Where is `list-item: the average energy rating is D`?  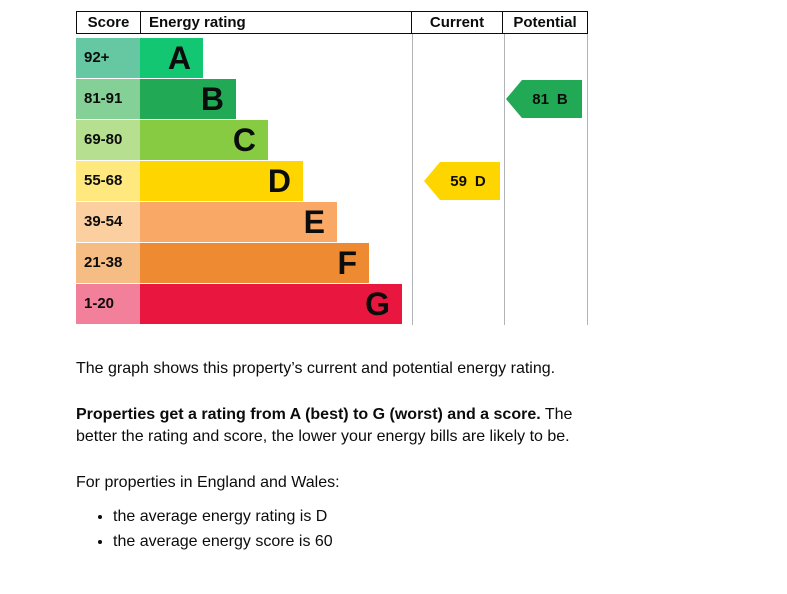 list-item: the average energy rating is D is located at coordinates (350, 517).